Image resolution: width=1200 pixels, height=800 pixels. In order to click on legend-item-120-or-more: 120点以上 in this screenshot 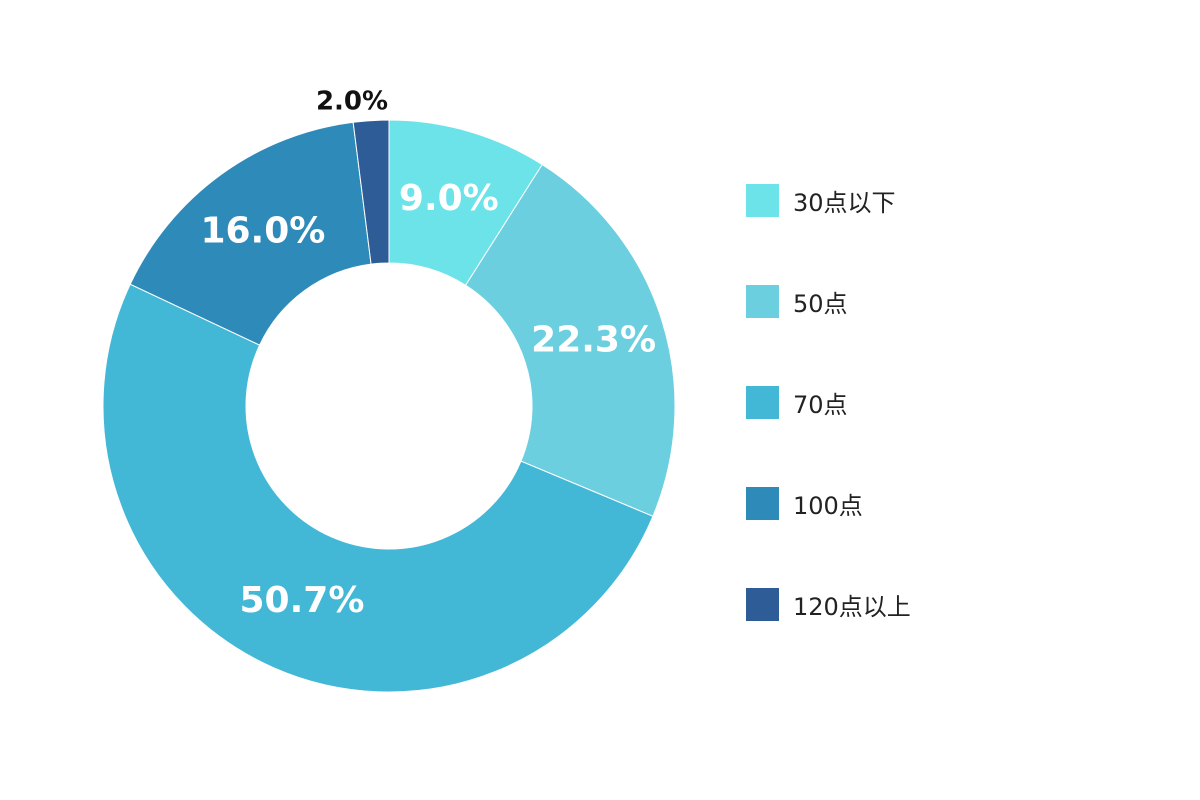, I will do `click(828, 604)`.